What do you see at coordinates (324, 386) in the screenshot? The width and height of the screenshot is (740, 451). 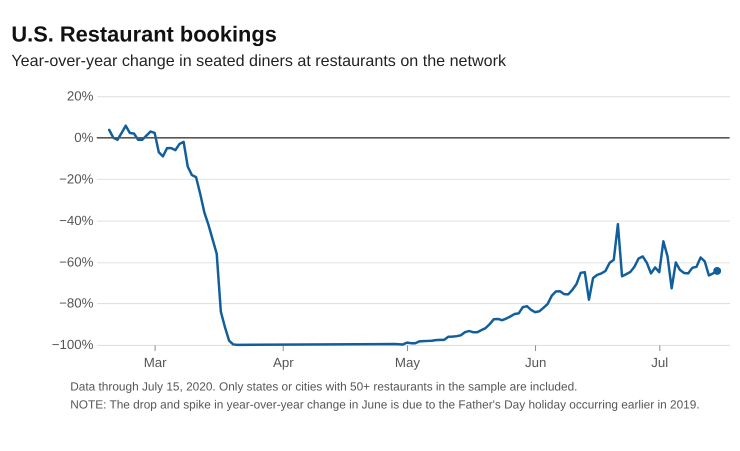 I see `text: Data through July 15, 2020. Only states or cities with 50+ restaurants in the sample are included.` at bounding box center [324, 386].